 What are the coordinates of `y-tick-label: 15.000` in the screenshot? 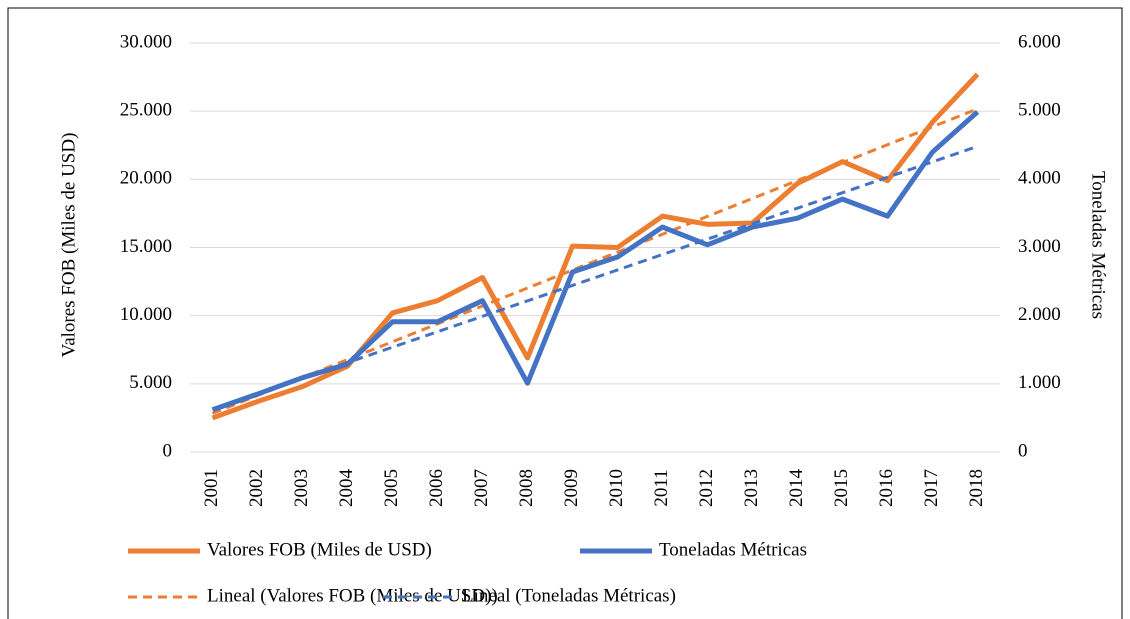 It's located at (146, 246).